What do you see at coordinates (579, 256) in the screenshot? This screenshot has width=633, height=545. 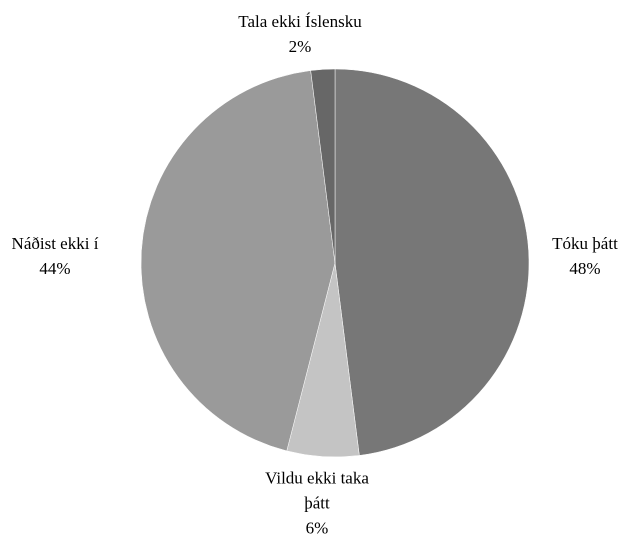 I see `slice-label: Tóku þátt 48%` at bounding box center [579, 256].